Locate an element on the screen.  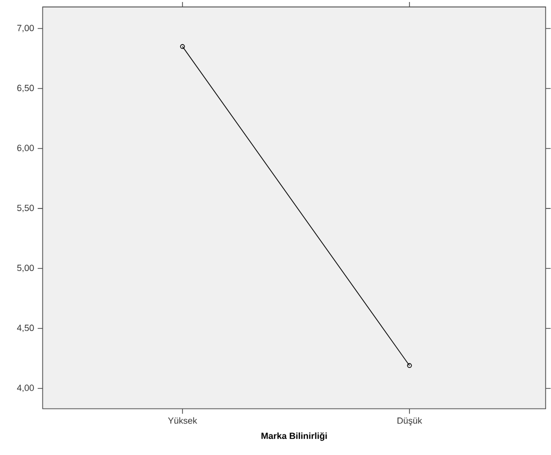
y-tick-label: 6,50 is located at coordinates (25, 88).